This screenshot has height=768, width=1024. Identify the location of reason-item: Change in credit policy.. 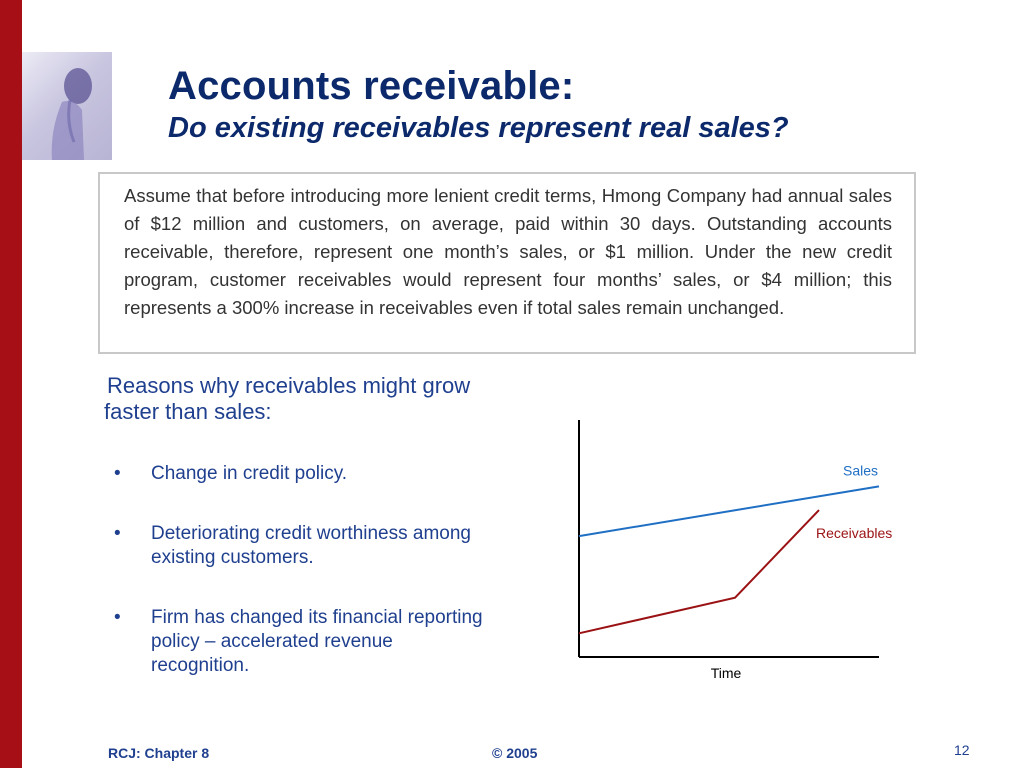
(294, 474).